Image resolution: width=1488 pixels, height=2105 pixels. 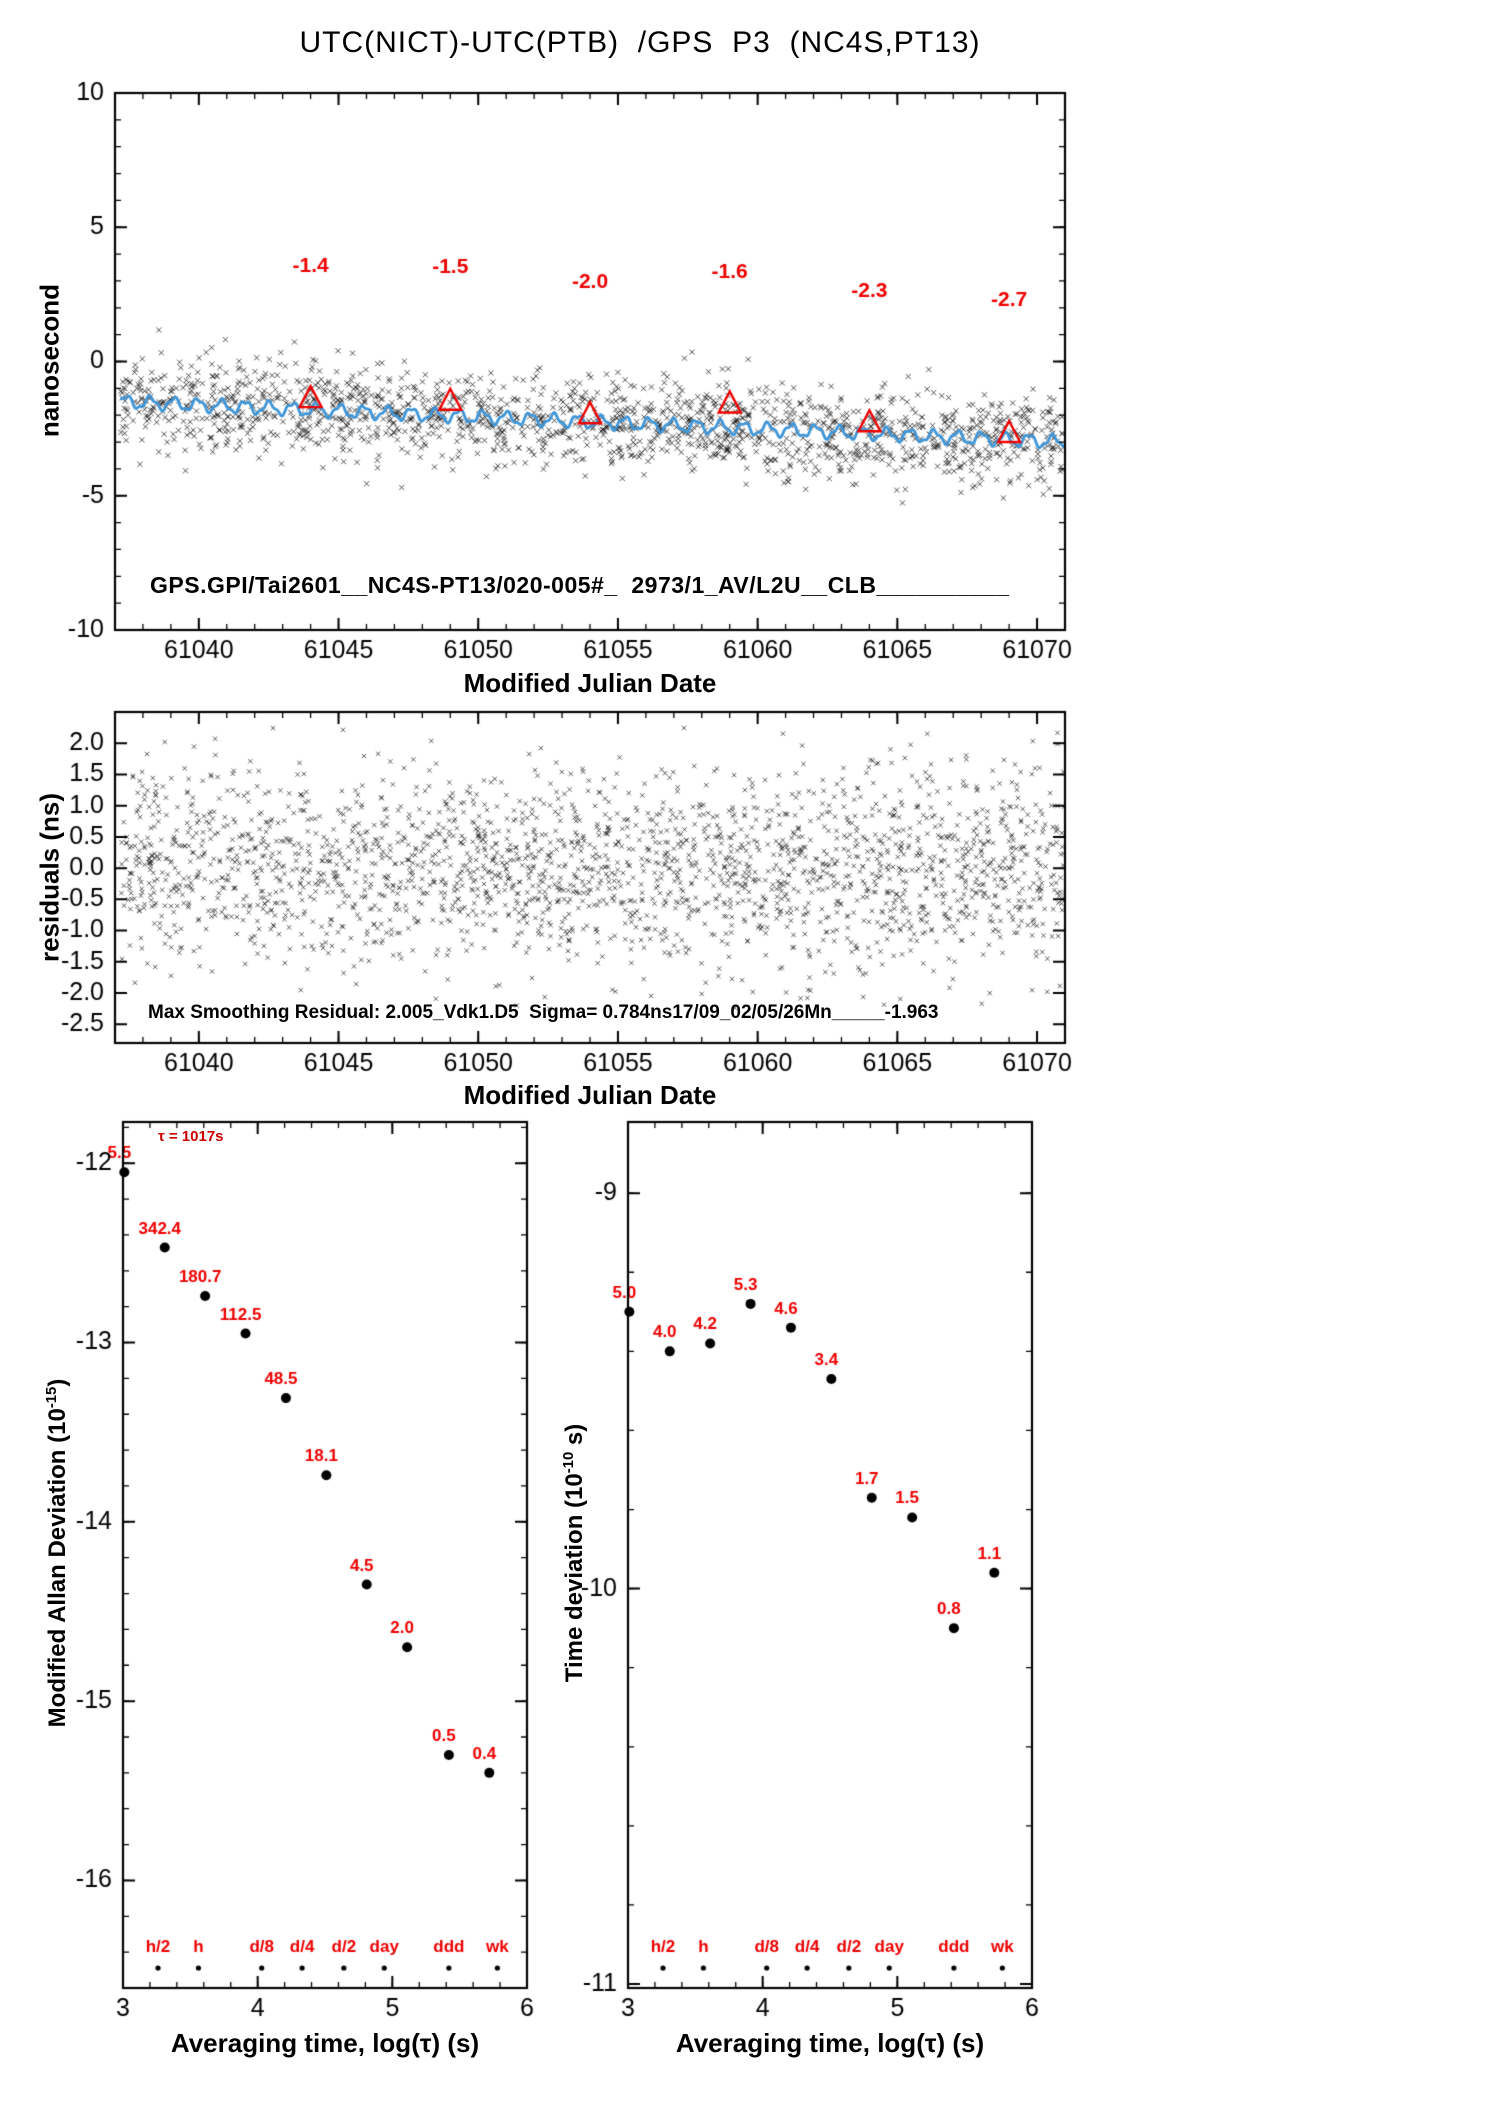 What do you see at coordinates (325, 2043) in the screenshot?
I see `mdev-x-axis-label: Averaging time, log(τ) (s)` at bounding box center [325, 2043].